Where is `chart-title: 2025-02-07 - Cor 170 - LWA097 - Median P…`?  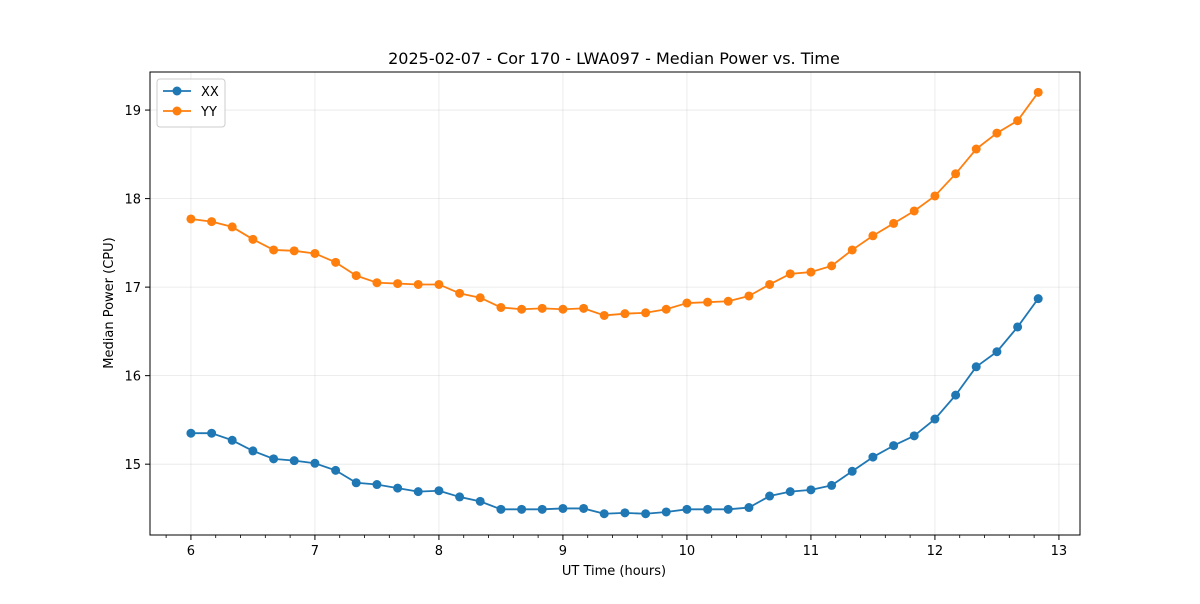
chart-title: 2025-02-07 - Cor 170 - LWA097 - Median P… is located at coordinates (614, 58).